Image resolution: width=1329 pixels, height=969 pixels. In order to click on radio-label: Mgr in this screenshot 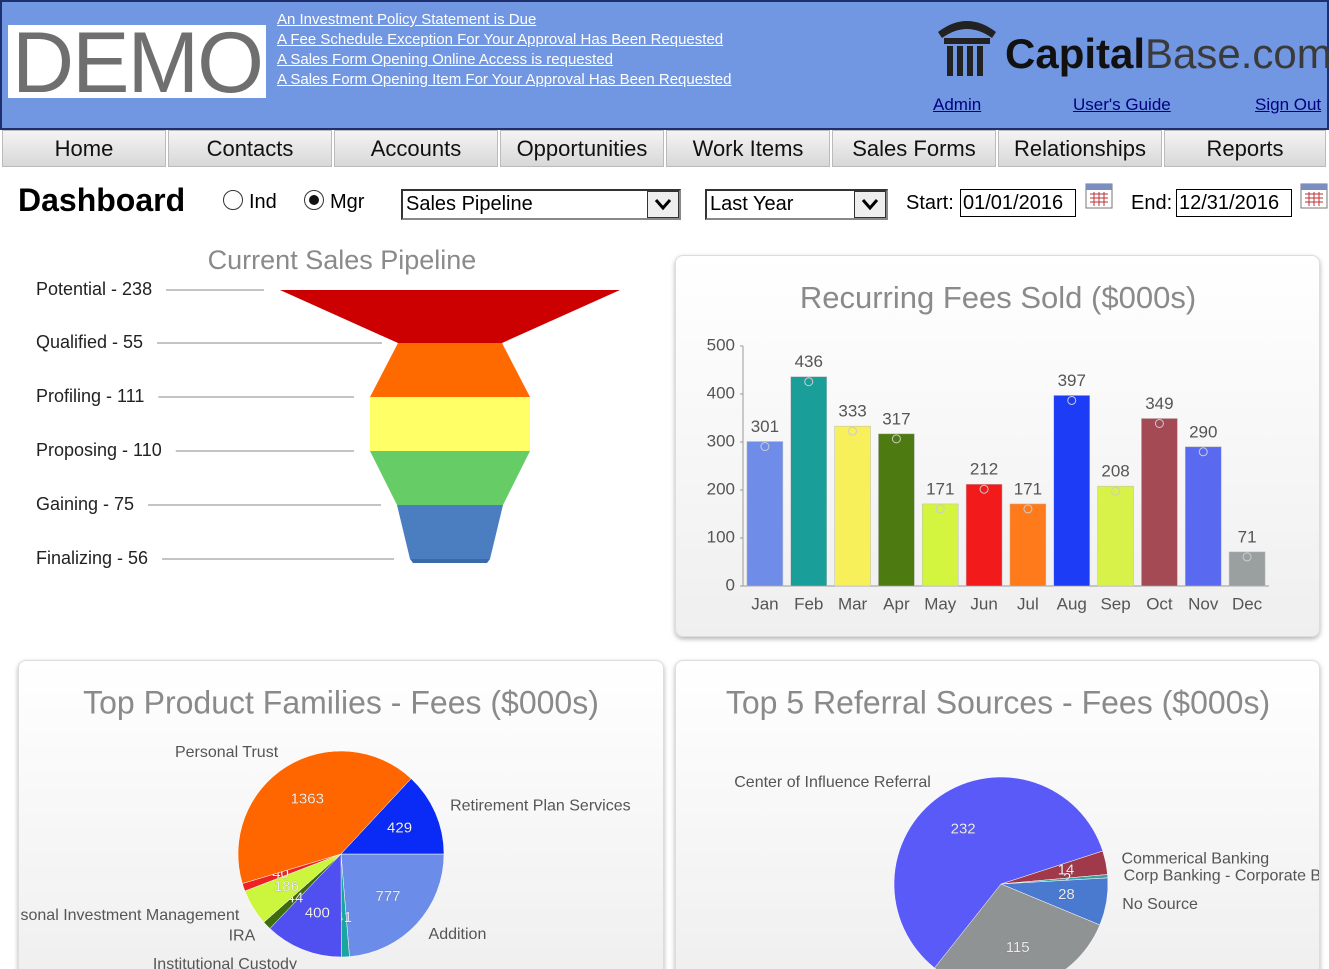, I will do `click(347, 202)`.